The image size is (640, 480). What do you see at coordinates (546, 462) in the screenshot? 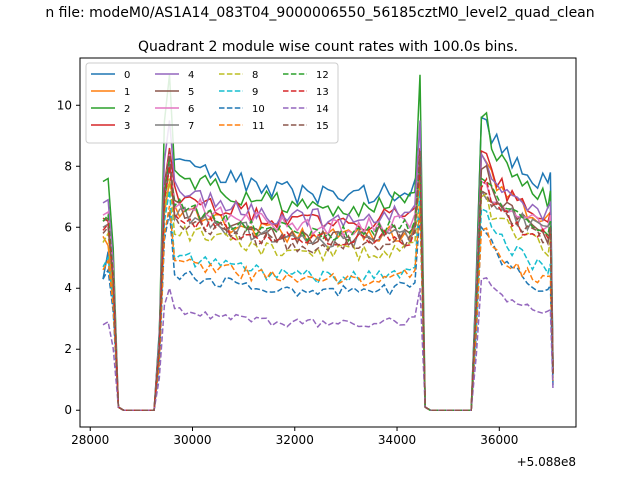
I see `x-offset-text: +5.088e8` at bounding box center [546, 462].